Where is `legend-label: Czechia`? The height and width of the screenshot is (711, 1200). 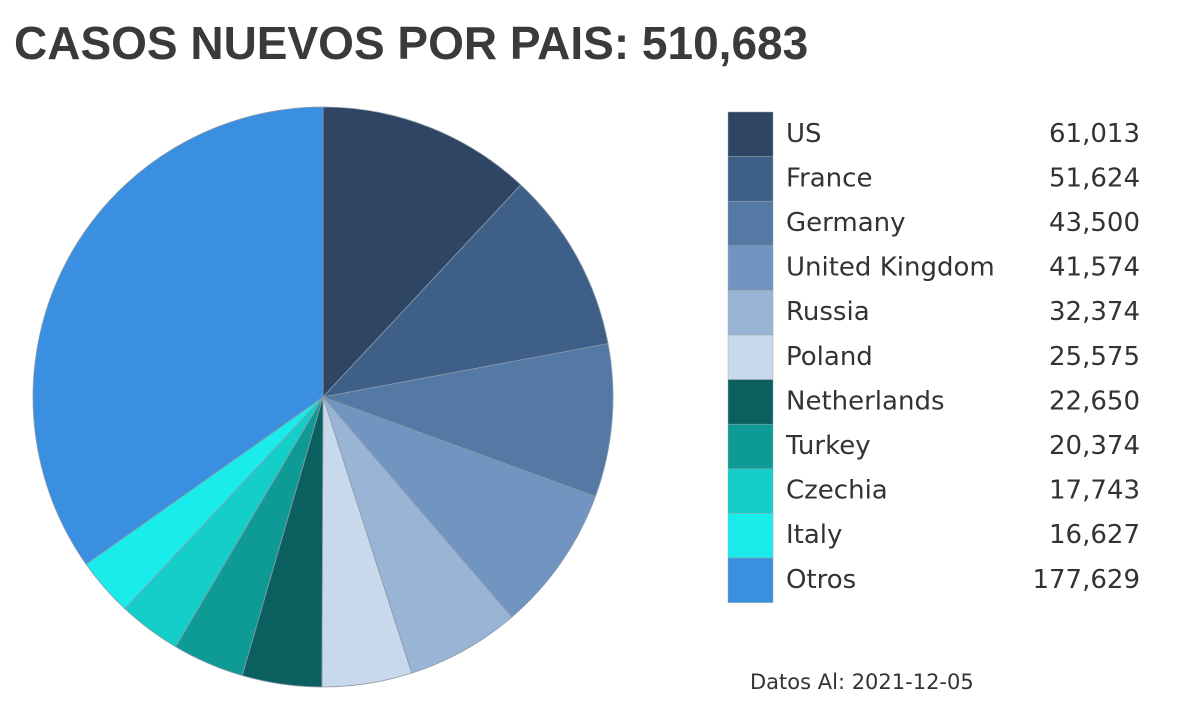 legend-label: Czechia is located at coordinates (837, 491).